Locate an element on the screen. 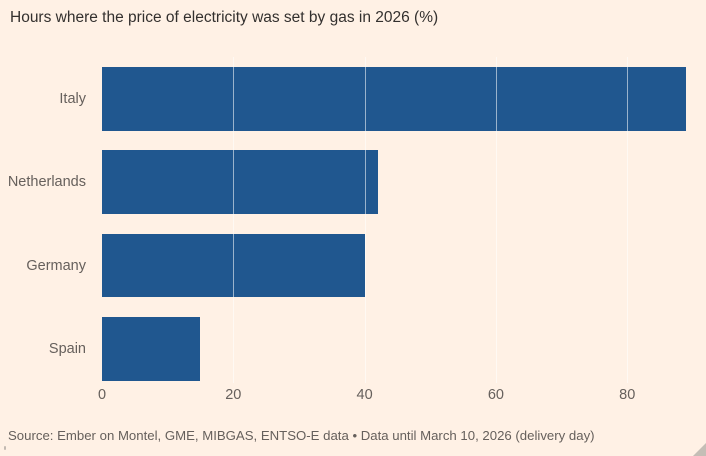  bar-netherlands is located at coordinates (240, 182).